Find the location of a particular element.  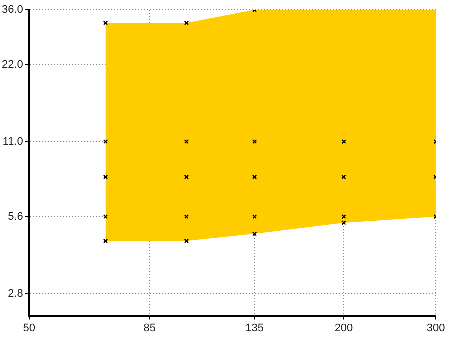

x-tick-label: 50 is located at coordinates (29, 328).